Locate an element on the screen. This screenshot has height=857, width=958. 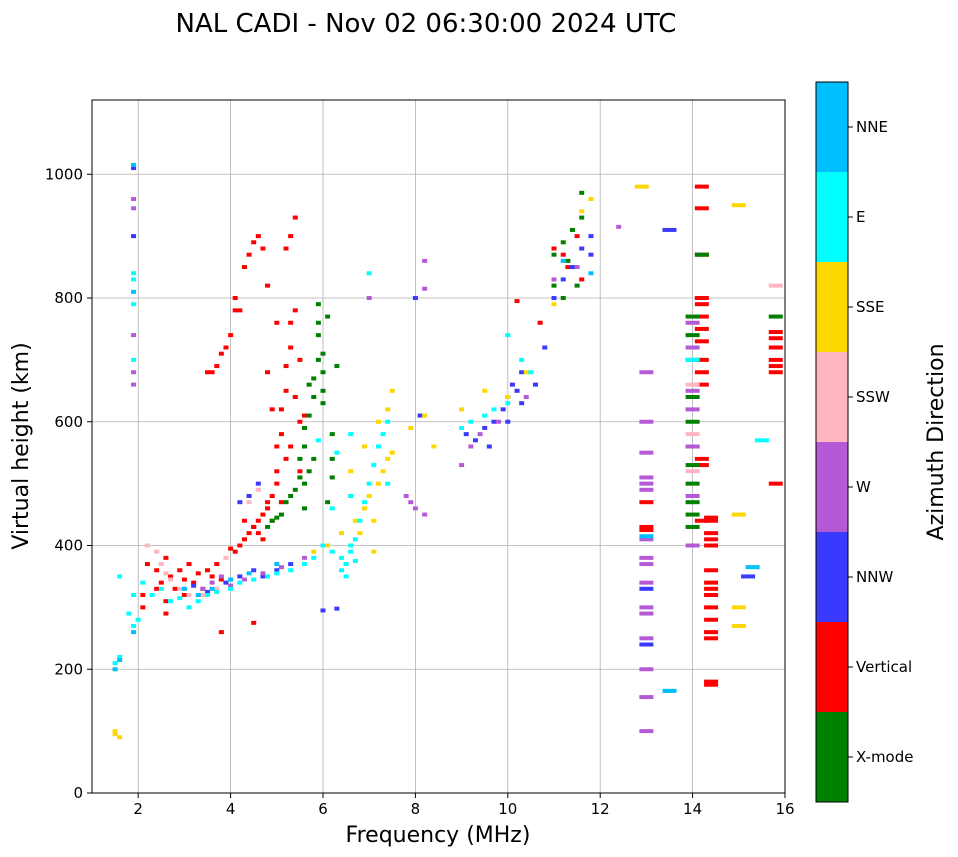
colorbar-frame is located at coordinates (832, 442).